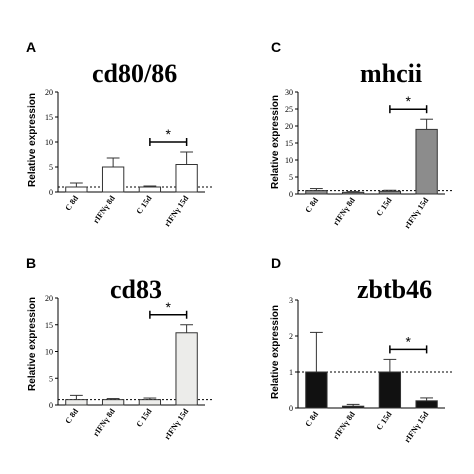 Image resolution: width=474 pixels, height=474 pixels. Describe the element at coordinates (291, 372) in the screenshot. I see `y-tick-label: 1` at that location.